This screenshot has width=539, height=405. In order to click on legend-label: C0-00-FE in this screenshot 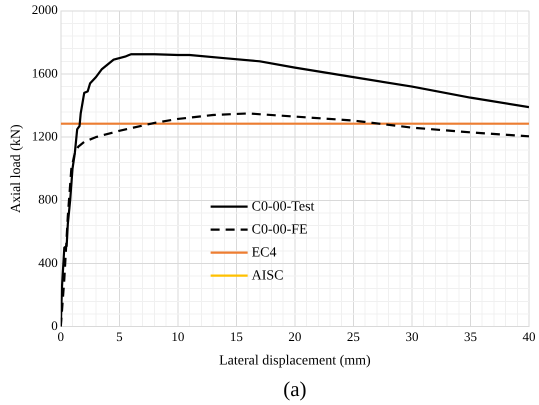, I will do `click(280, 230)`.